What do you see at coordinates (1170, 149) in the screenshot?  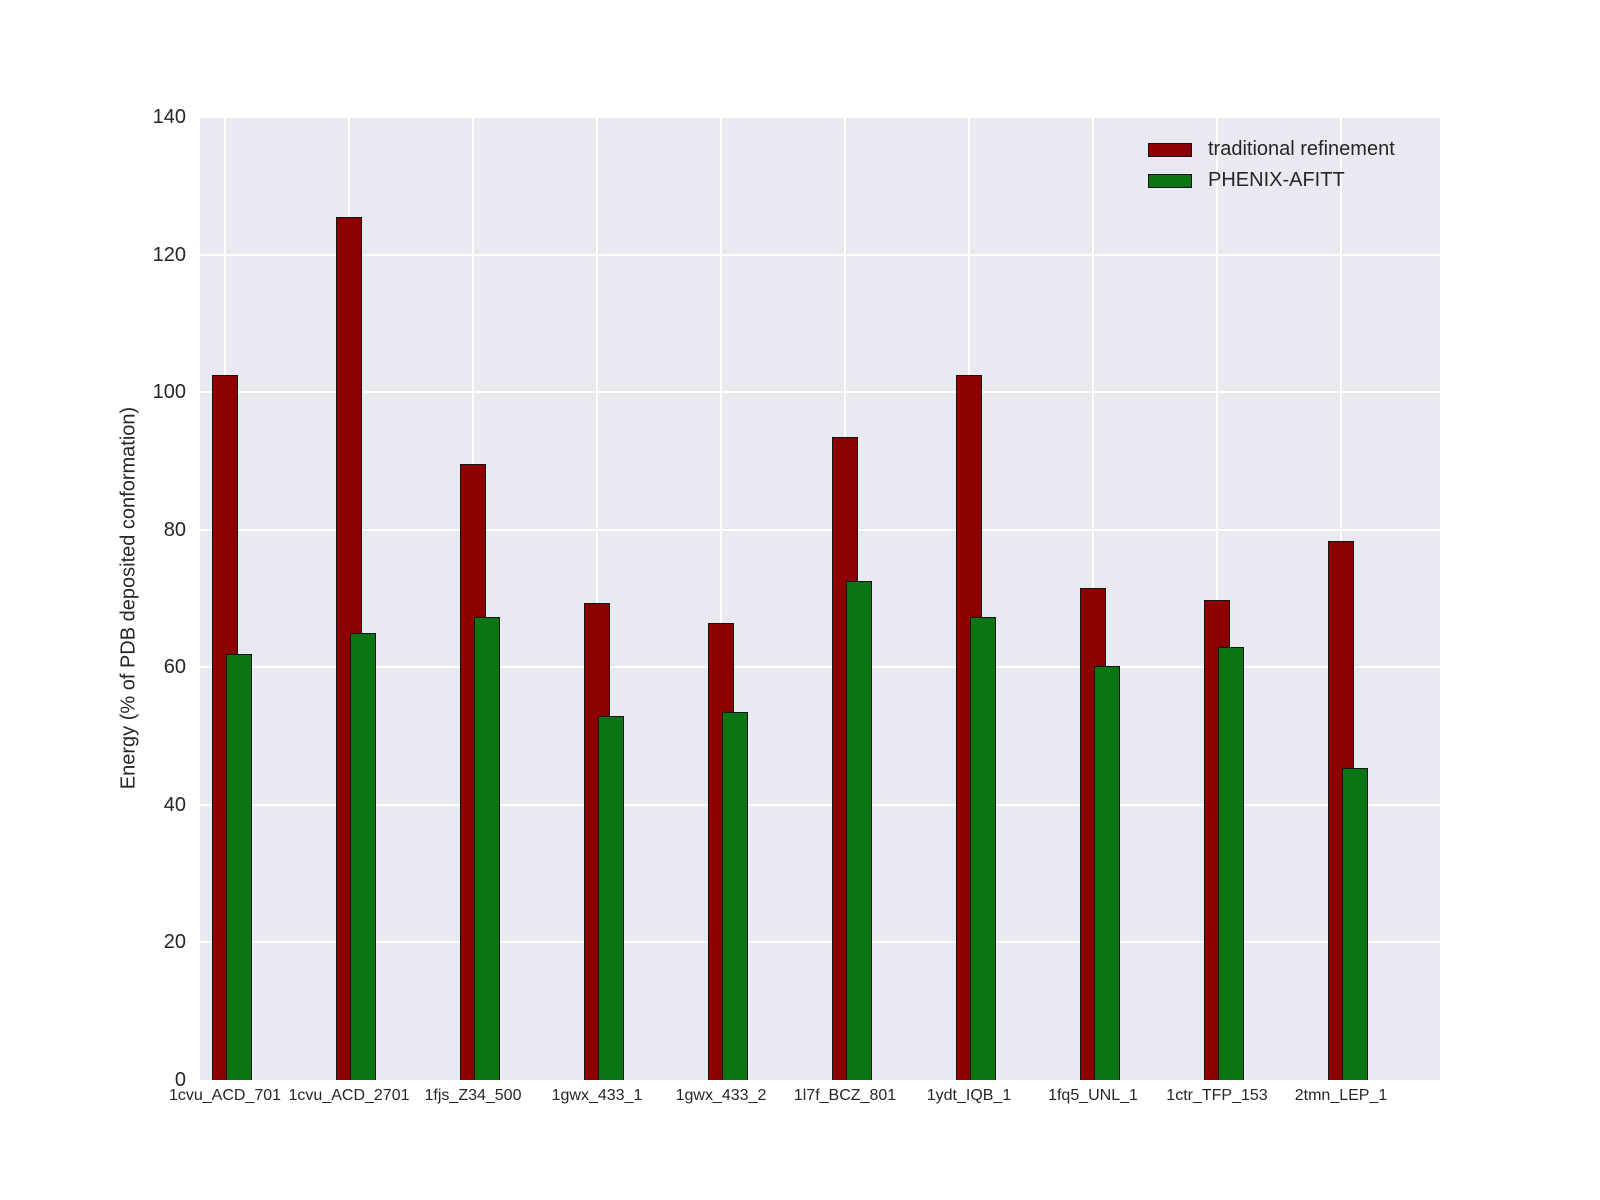 I see `legend-swatch-traditional-refinement` at bounding box center [1170, 149].